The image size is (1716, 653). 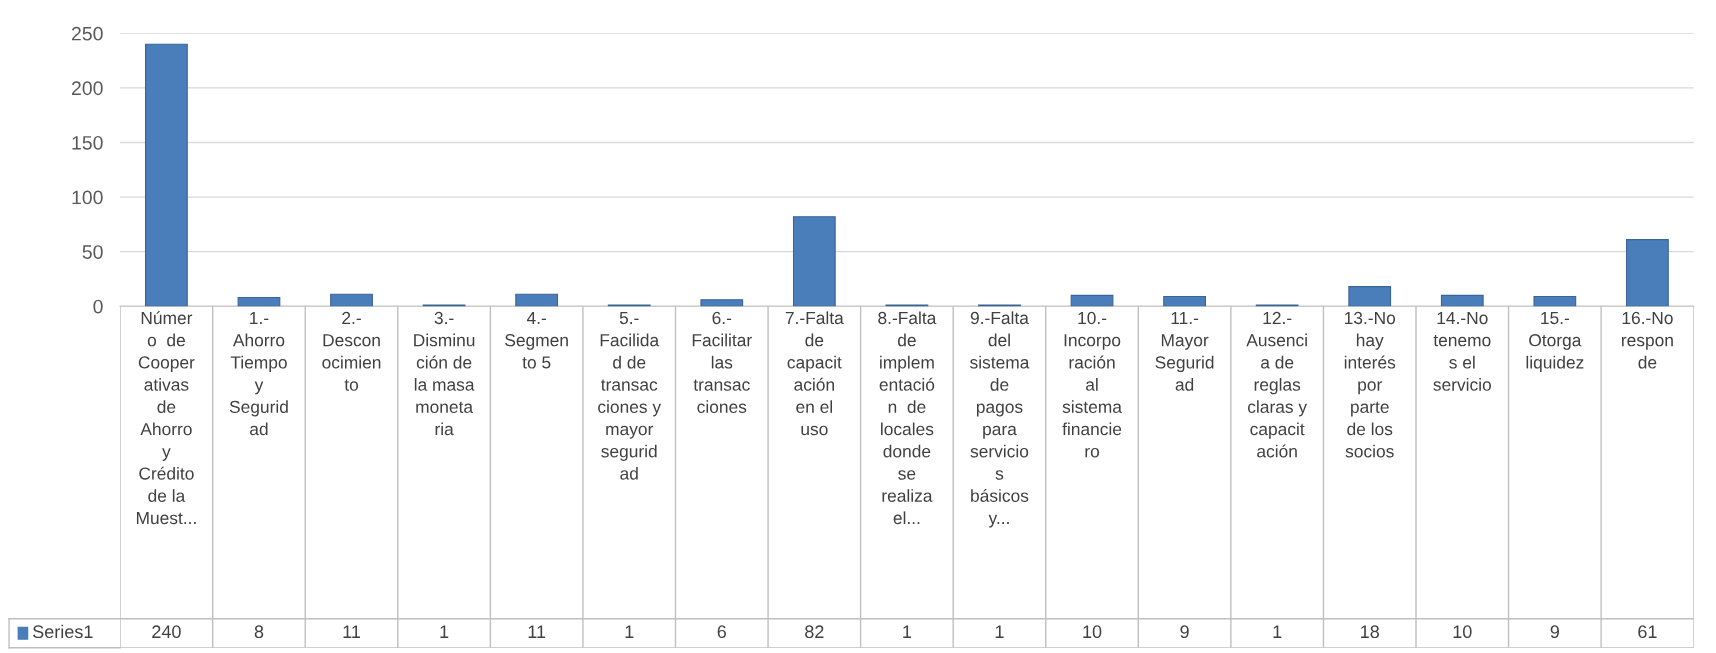 What do you see at coordinates (351, 351) in the screenshot?
I see `x-tick-label: 2.- Descon ocimien to` at bounding box center [351, 351].